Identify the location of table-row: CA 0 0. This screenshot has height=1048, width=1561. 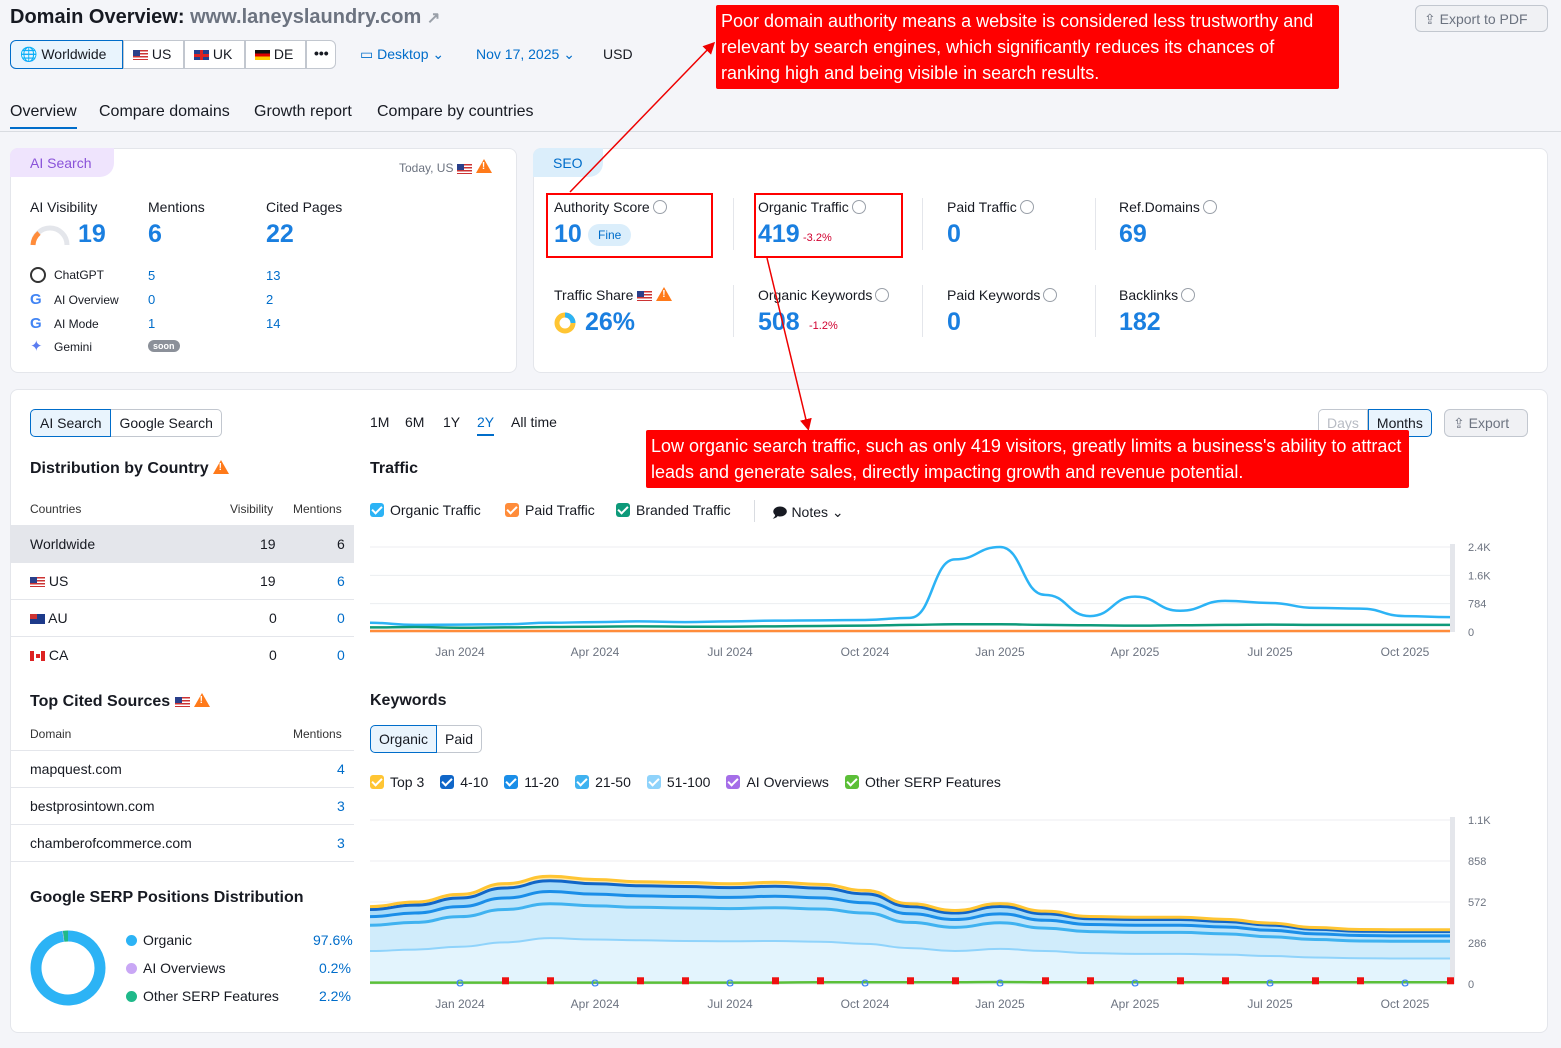
(182, 655).